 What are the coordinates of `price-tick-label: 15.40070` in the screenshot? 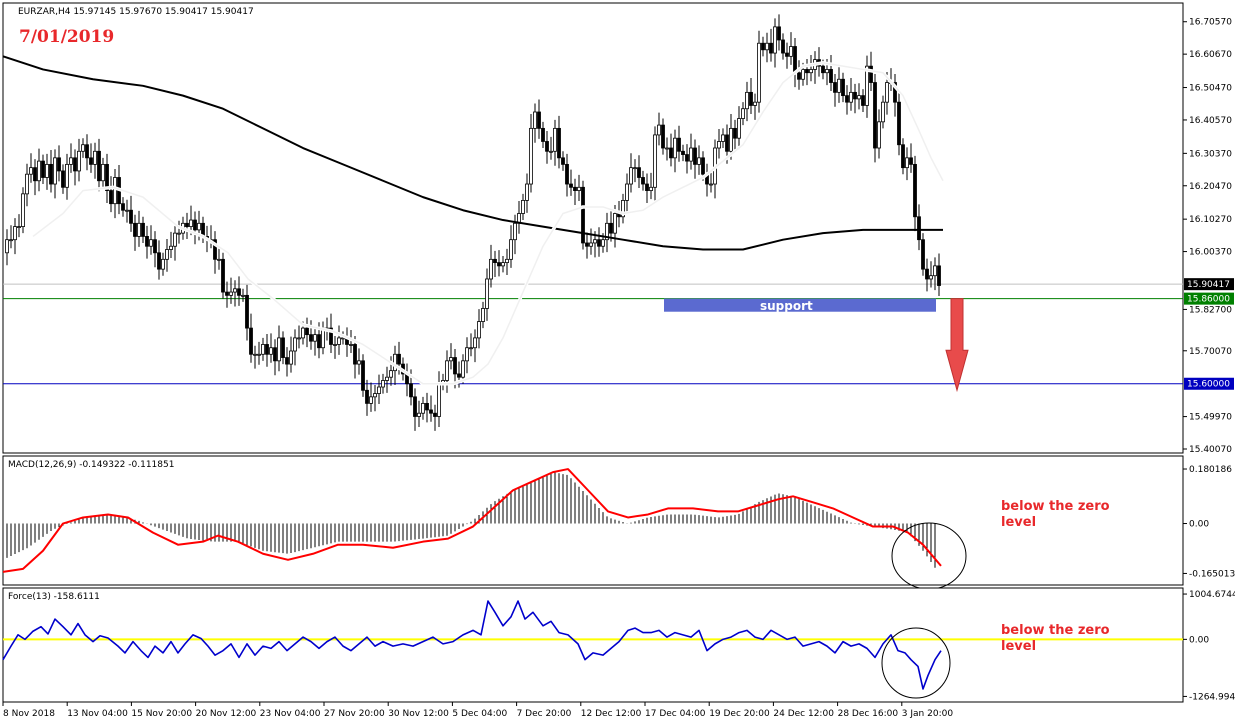 It's located at (1210, 450).